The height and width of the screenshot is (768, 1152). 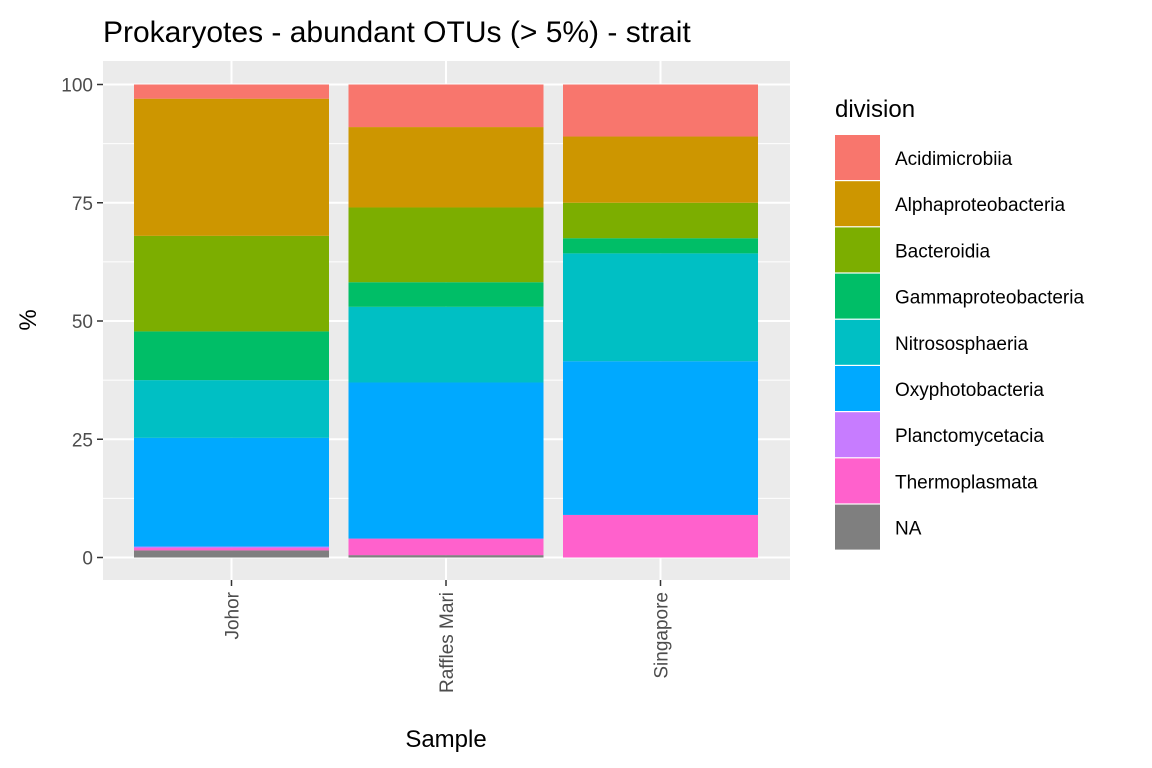 I want to click on legend-label: Oxyphotobacteria, so click(x=969, y=390).